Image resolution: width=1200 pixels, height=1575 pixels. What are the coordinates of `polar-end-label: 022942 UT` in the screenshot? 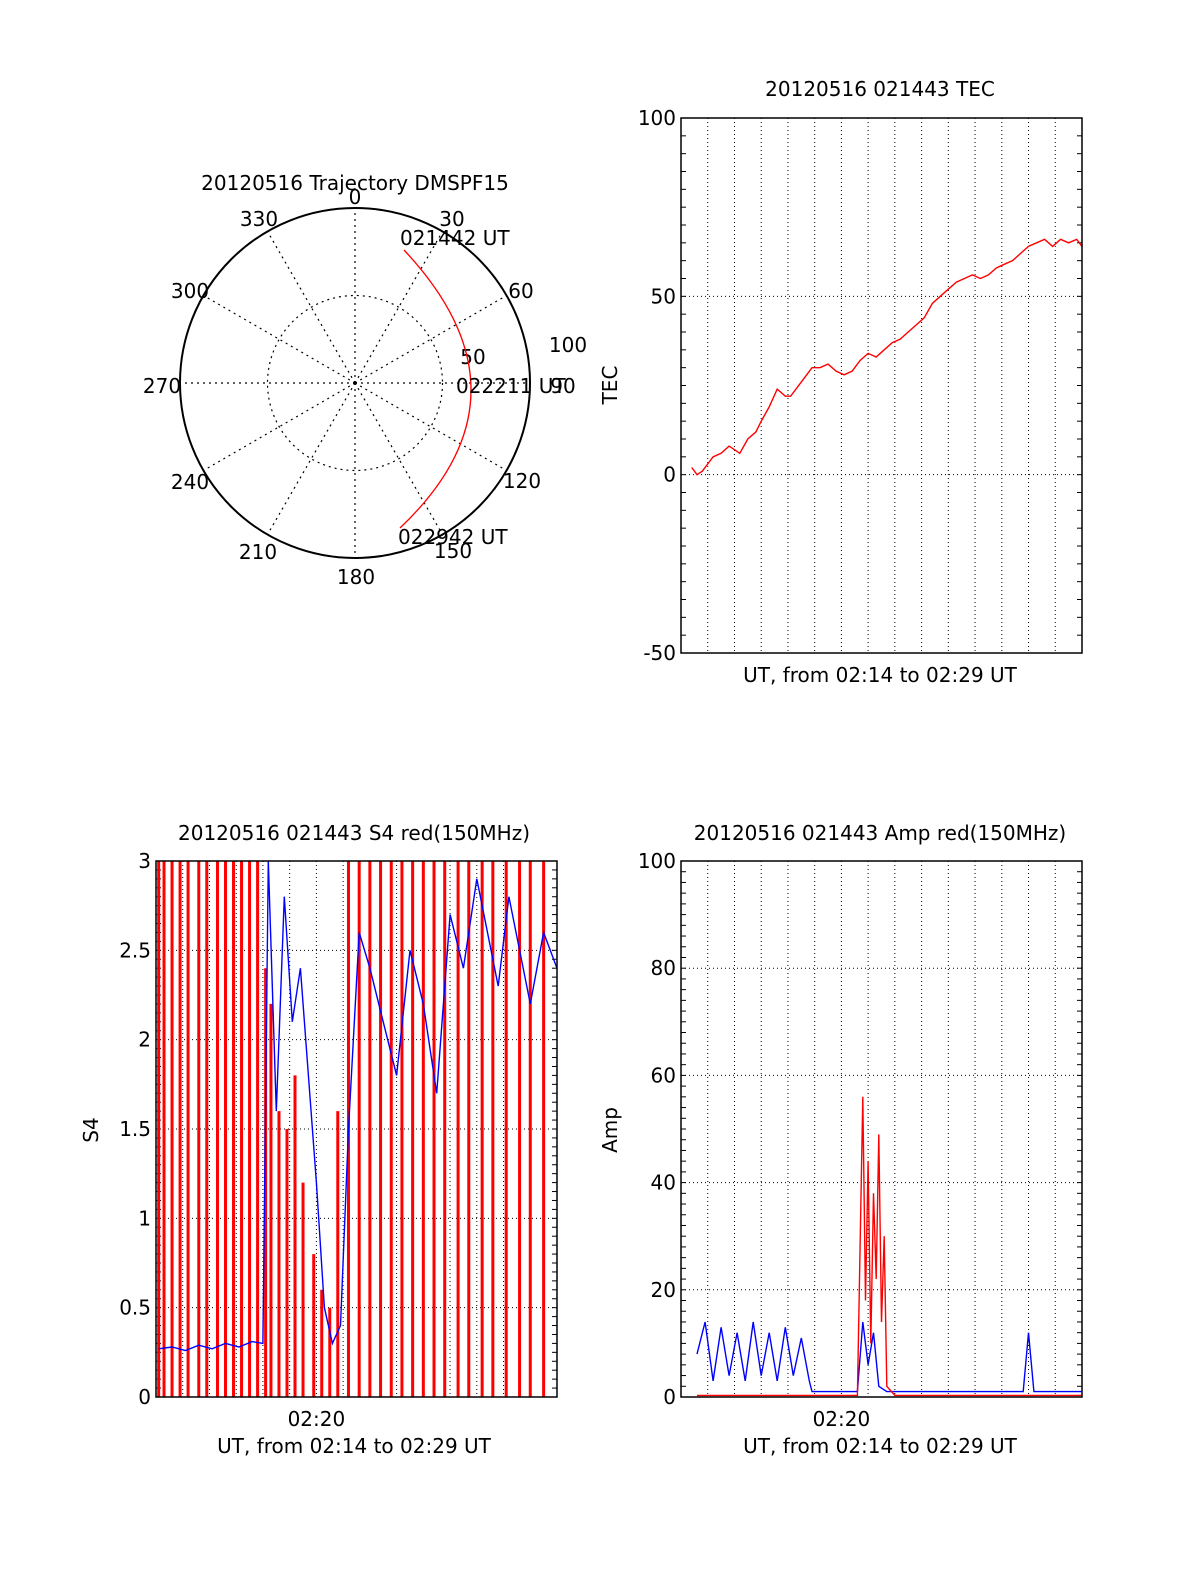 It's located at (453, 537).